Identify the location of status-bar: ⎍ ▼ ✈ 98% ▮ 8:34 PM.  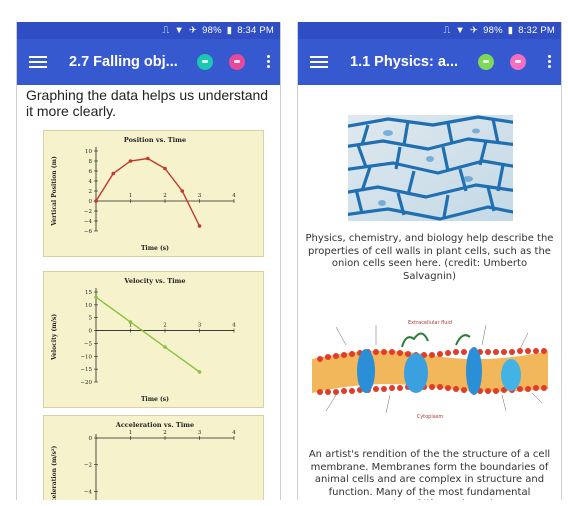
(148, 30).